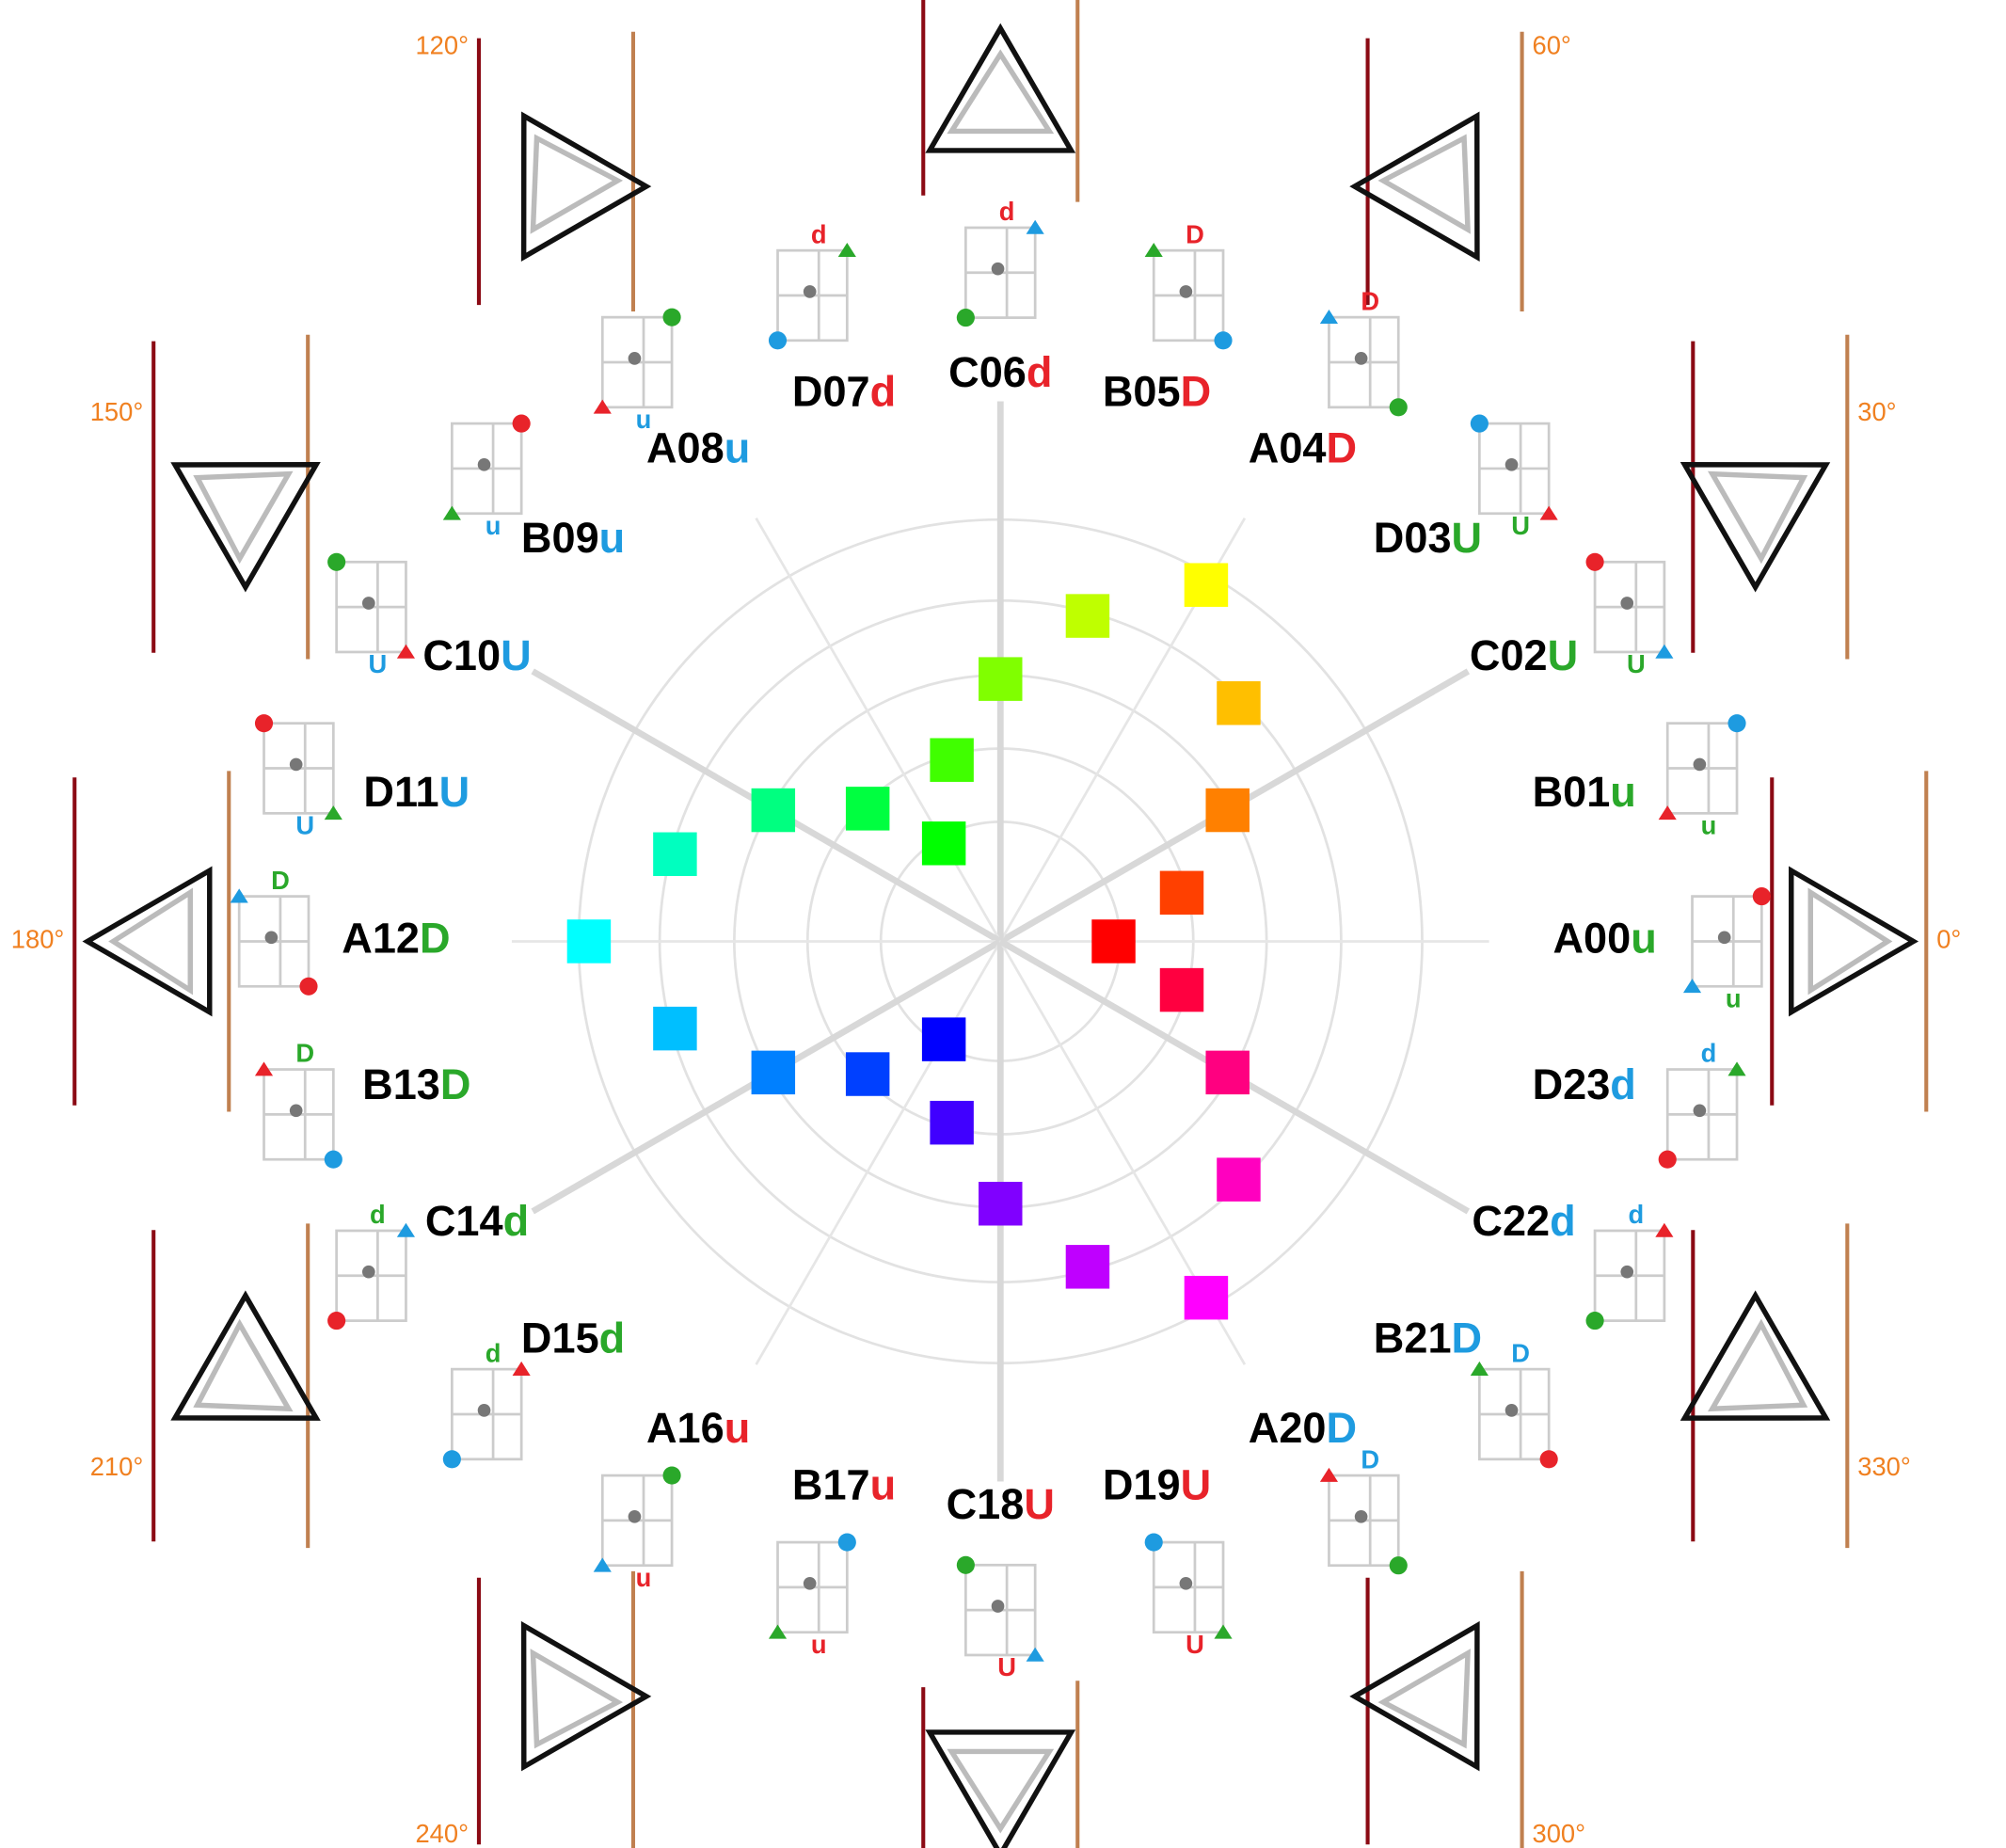  What do you see at coordinates (1552, 44) in the screenshot?
I see `angle-label: 60°` at bounding box center [1552, 44].